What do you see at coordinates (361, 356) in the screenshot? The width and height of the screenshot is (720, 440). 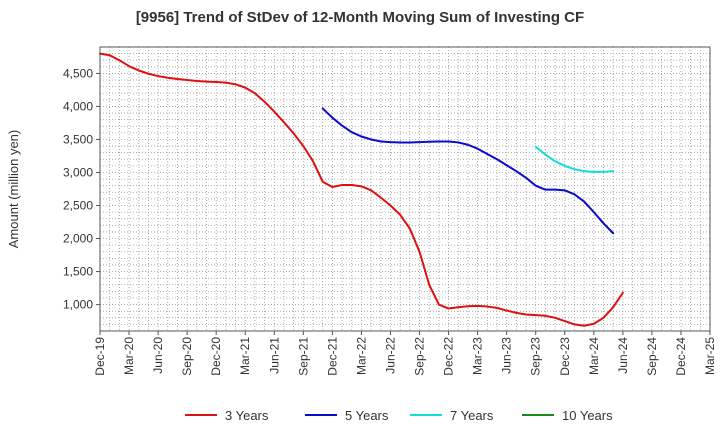 I see `x-tick-label: Mar-22` at bounding box center [361, 356].